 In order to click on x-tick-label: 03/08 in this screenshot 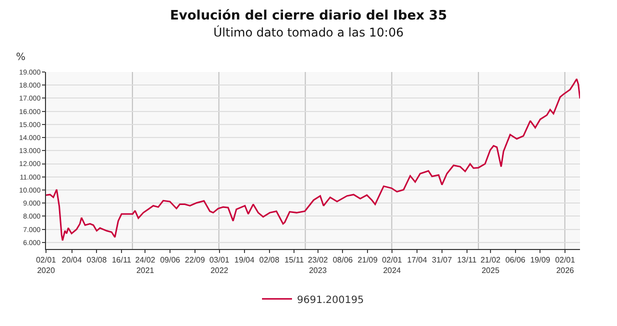, I will do `click(97, 260)`.